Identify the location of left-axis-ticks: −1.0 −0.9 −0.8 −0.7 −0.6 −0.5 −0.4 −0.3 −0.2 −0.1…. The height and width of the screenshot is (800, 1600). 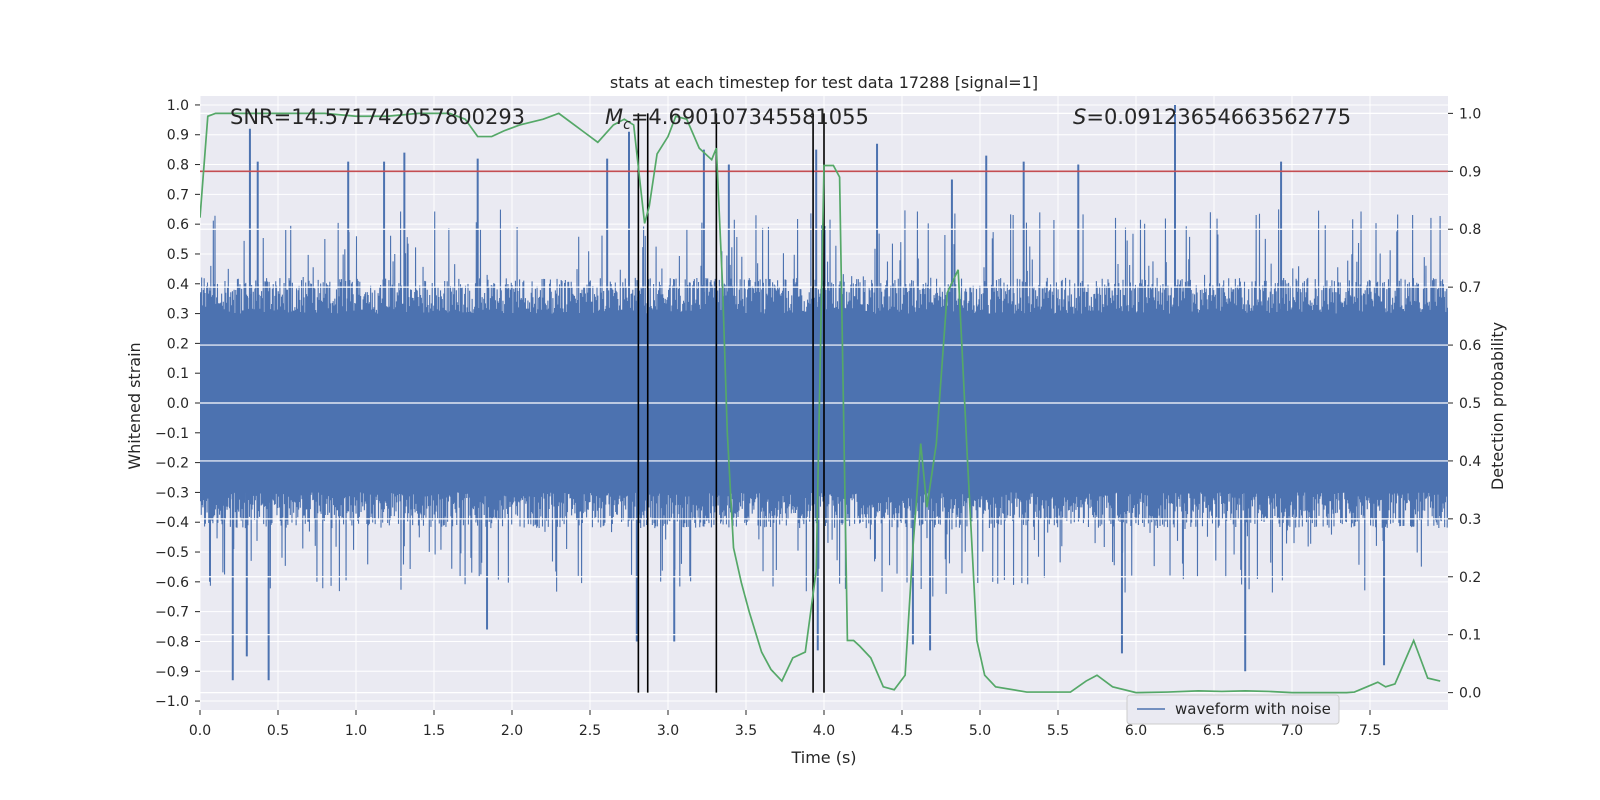
(177, 404).